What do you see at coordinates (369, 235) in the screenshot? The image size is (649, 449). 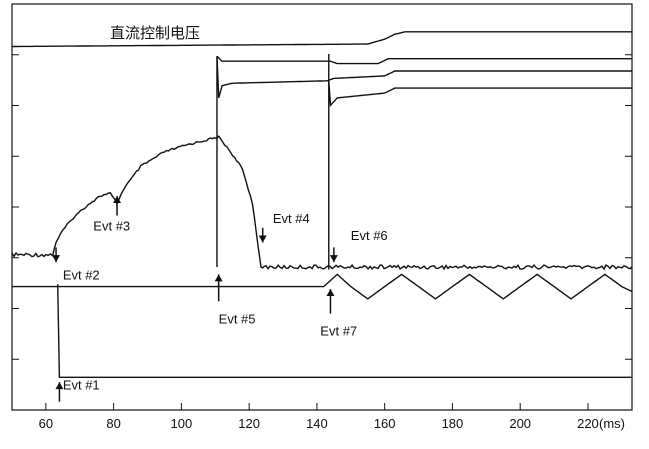 I see `annotation-label: Evt #6` at bounding box center [369, 235].